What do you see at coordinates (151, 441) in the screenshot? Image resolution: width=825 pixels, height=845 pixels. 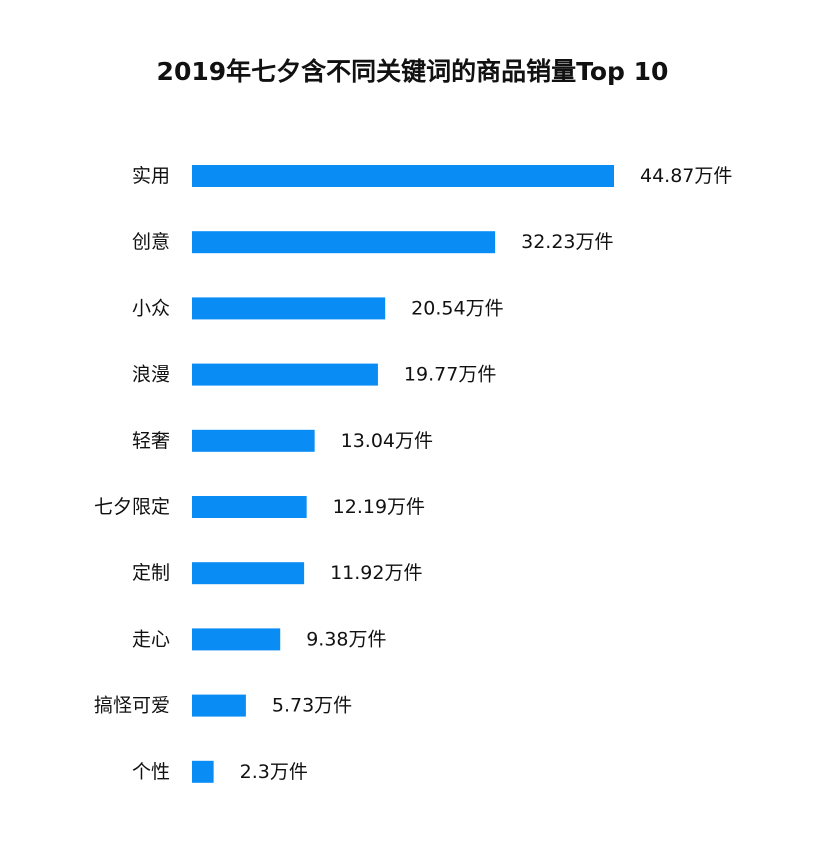 I see `category-label: 轻奢` at bounding box center [151, 441].